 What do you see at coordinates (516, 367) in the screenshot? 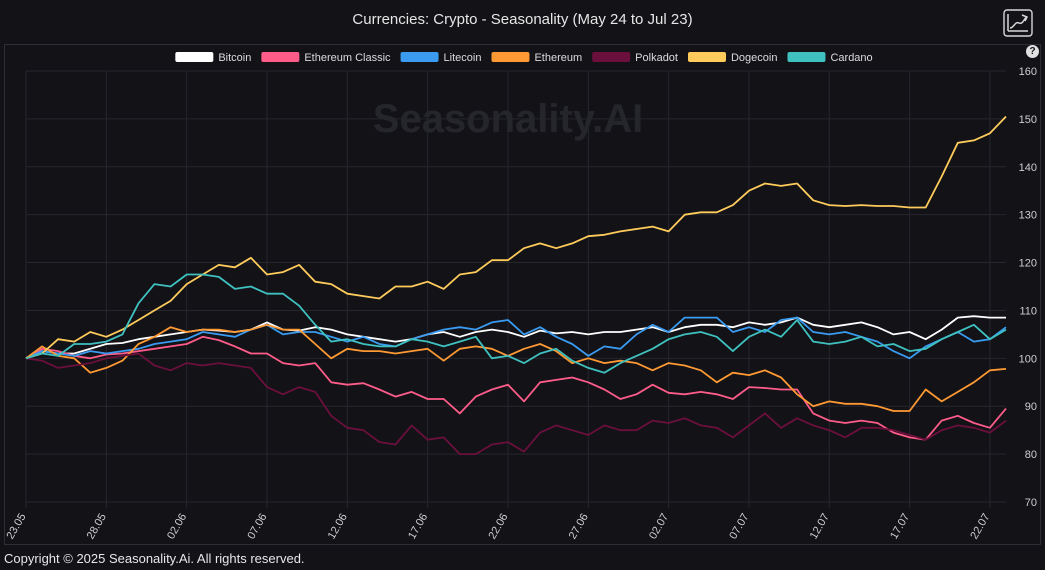
I see `series-line-ethereum` at bounding box center [516, 367].